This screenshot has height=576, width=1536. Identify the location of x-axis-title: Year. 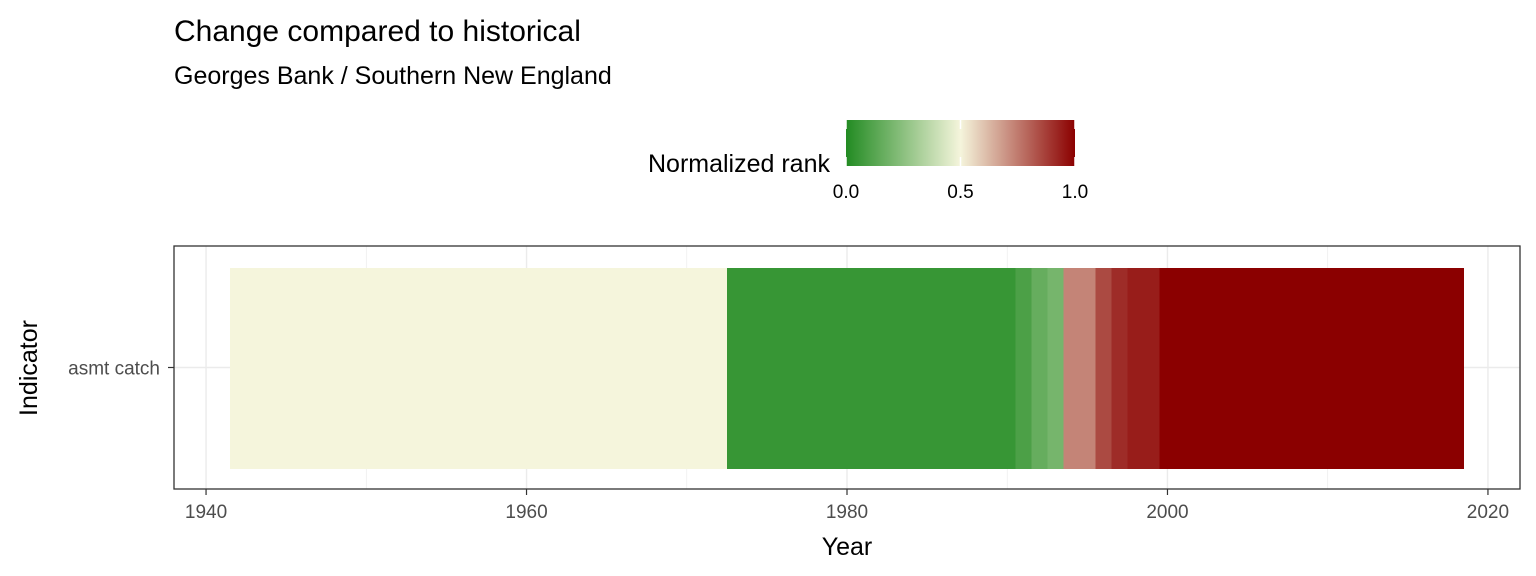
(847, 547).